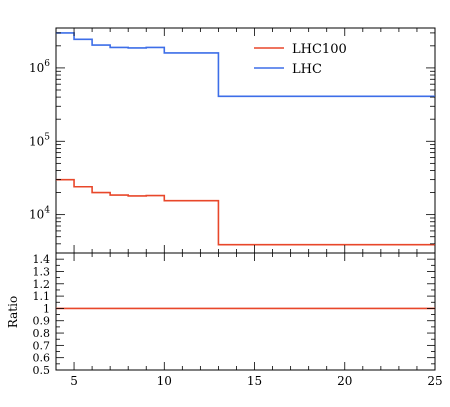  I want to click on series-line-lhc100, so click(245, 212).